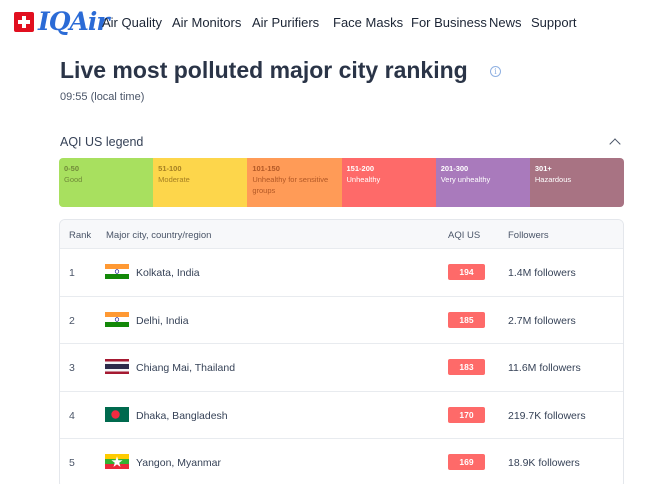 The width and height of the screenshot is (645, 484). Describe the element at coordinates (72, 463) in the screenshot. I see `rank-cell: 5` at that location.